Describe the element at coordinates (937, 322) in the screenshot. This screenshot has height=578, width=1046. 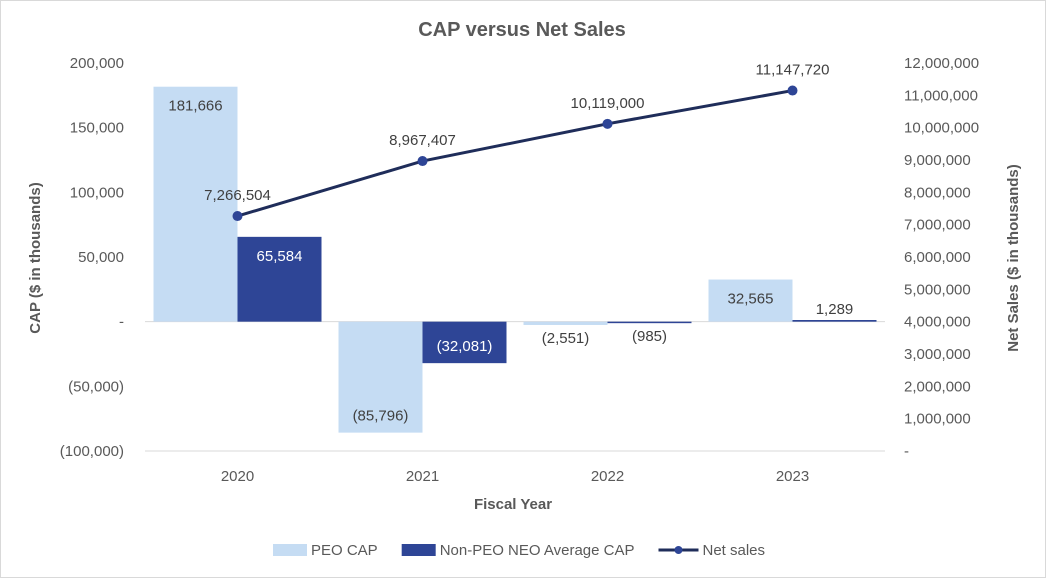
I see `y2-tick-label: 4,000,000` at that location.